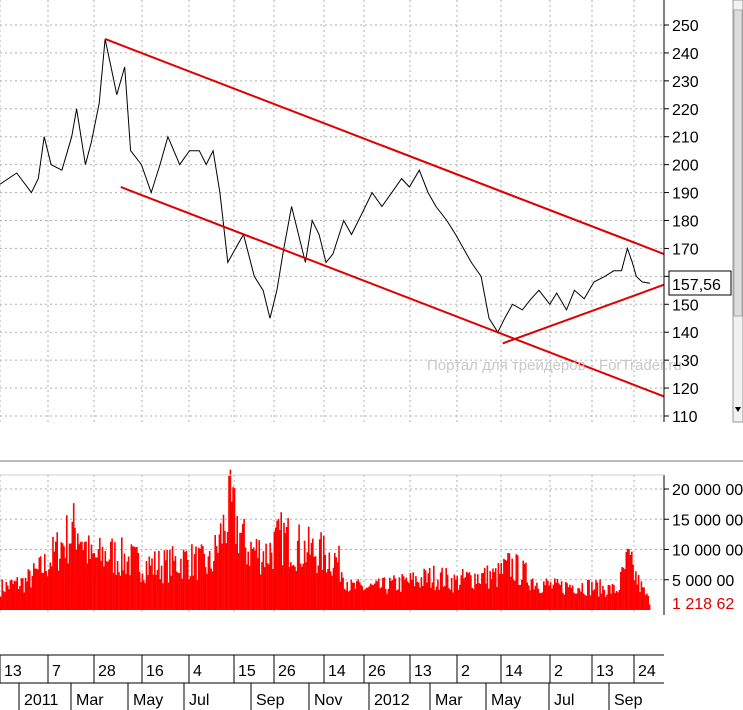 This screenshot has width=743, height=710. I want to click on current-price-marker: 157,56, so click(700, 283).